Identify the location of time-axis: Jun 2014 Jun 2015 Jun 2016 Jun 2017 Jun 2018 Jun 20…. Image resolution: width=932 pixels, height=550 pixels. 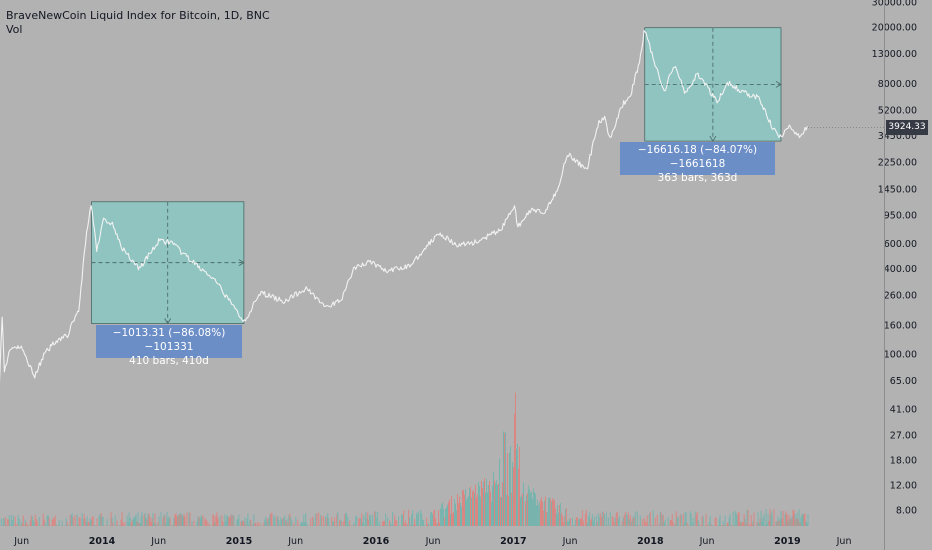
(432, 541).